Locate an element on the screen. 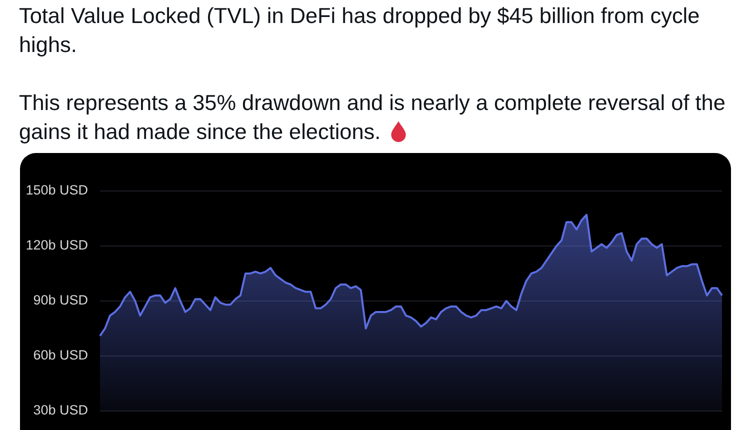  y-tick-label: 150b USD is located at coordinates (57, 190).